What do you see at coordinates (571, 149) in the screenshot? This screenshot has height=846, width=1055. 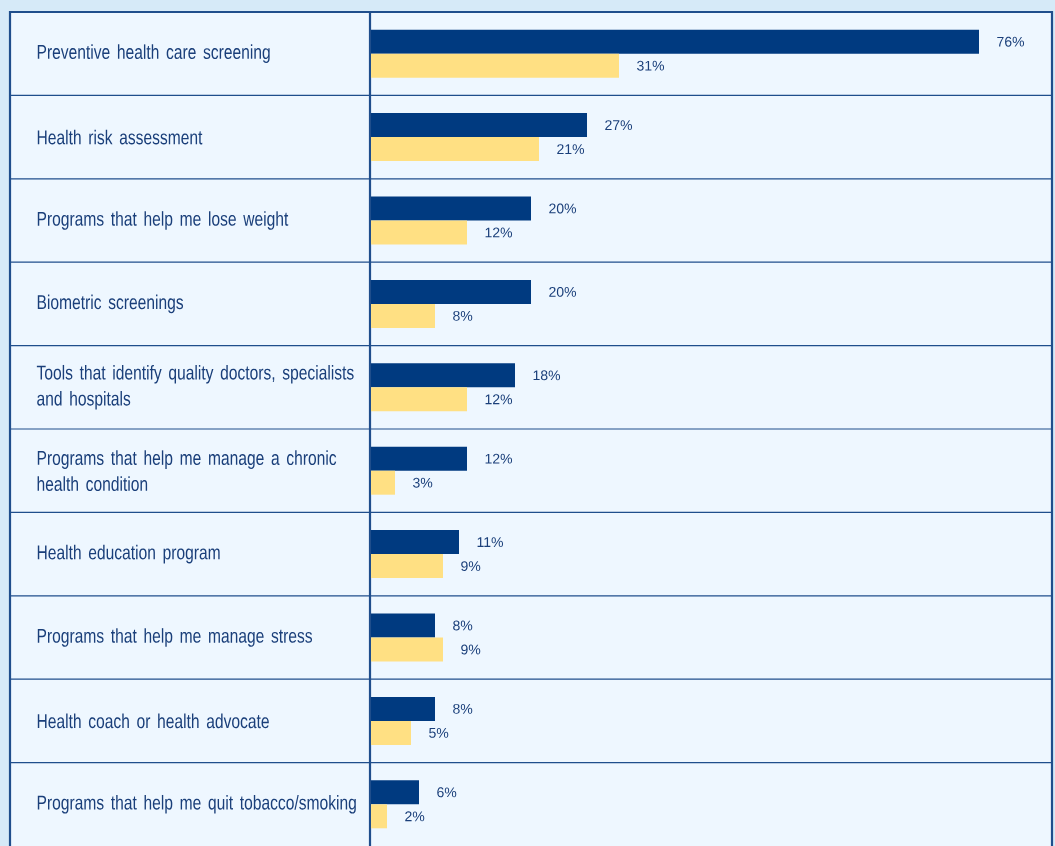 I see `data-label: 21%` at bounding box center [571, 149].